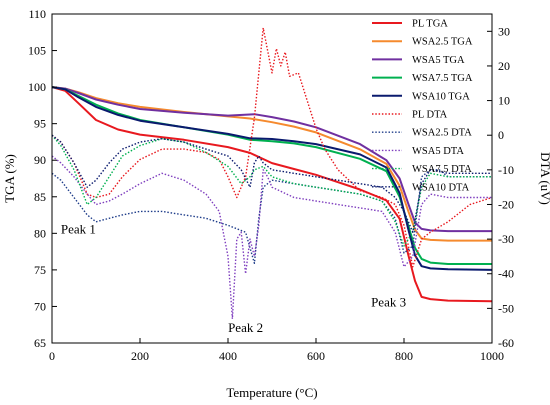 This screenshot has width=550, height=405. What do you see at coordinates (78, 228) in the screenshot?
I see `peak-annotation: Peak 1` at bounding box center [78, 228].